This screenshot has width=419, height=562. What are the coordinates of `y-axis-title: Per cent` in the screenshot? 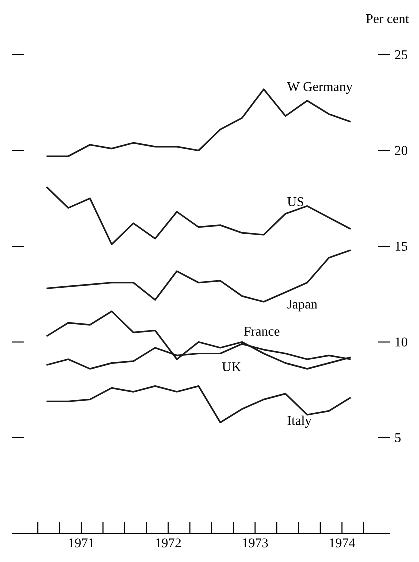 It's located at (388, 19).